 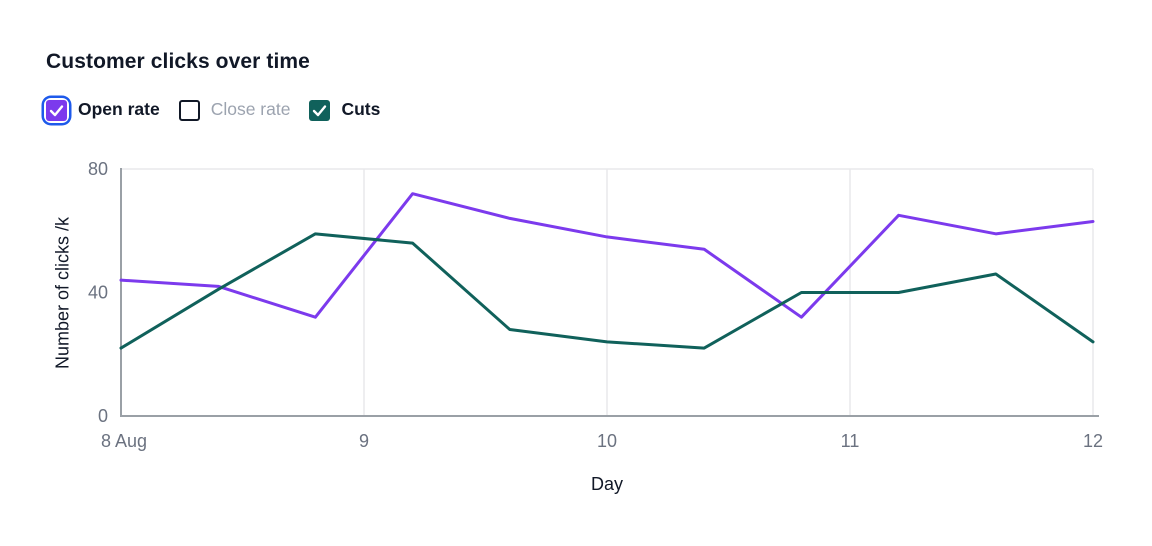 I want to click on x-tick-label: 11, so click(x=850, y=441).